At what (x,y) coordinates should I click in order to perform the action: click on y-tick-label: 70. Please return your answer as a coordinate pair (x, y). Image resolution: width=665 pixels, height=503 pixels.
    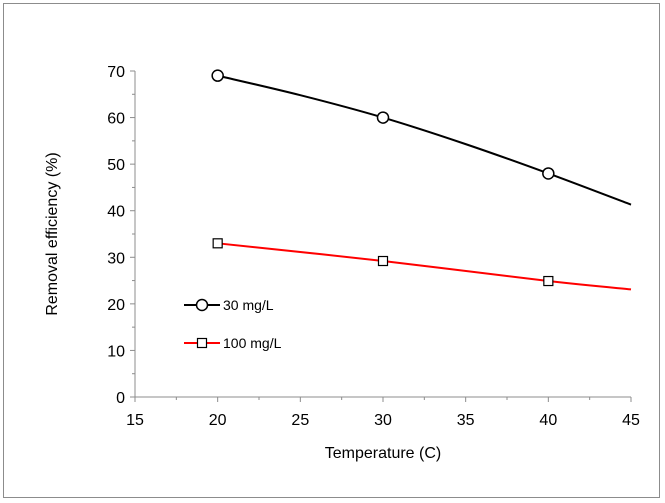
    Looking at the image, I should click on (116, 72).